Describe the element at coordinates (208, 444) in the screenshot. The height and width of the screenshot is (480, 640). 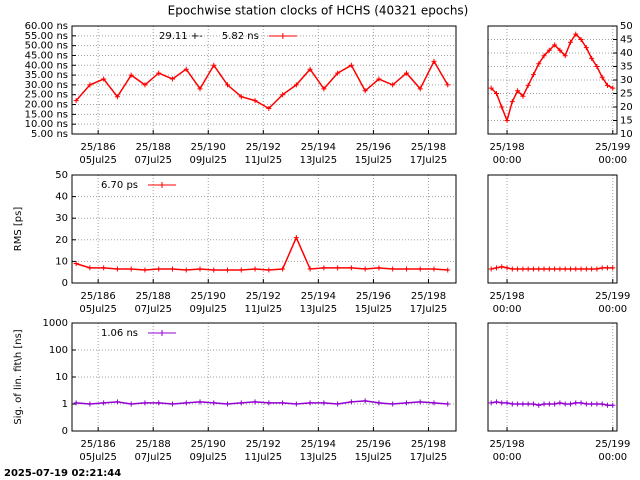
I see `x-tick-label: 25/190` at that location.